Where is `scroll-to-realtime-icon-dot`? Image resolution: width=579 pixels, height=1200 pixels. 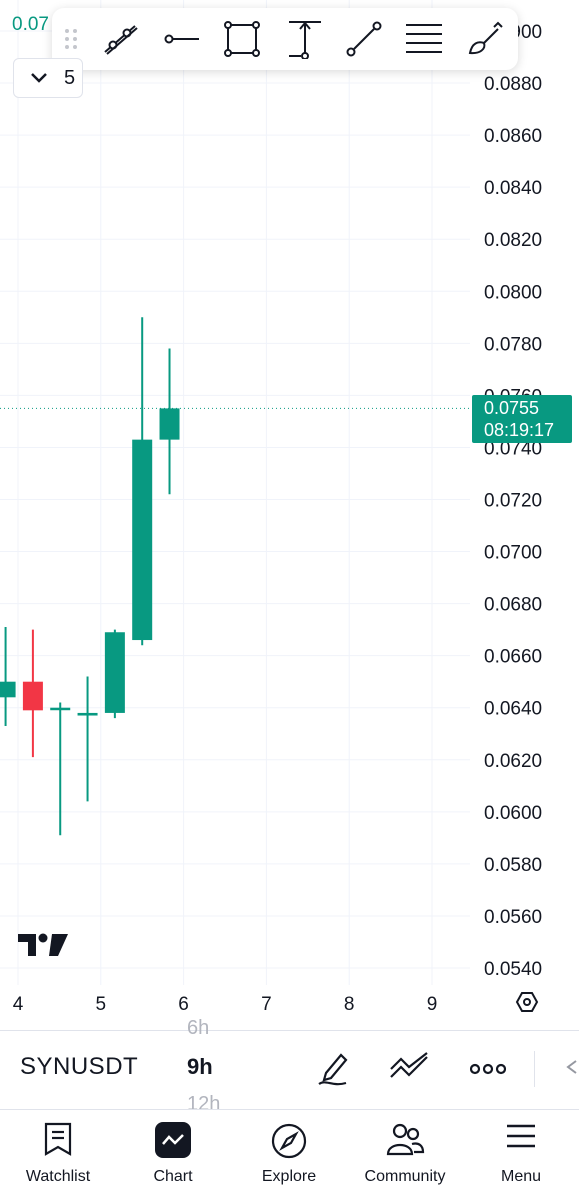
scroll-to-realtime-icon-dot is located at coordinates (527, 1002).